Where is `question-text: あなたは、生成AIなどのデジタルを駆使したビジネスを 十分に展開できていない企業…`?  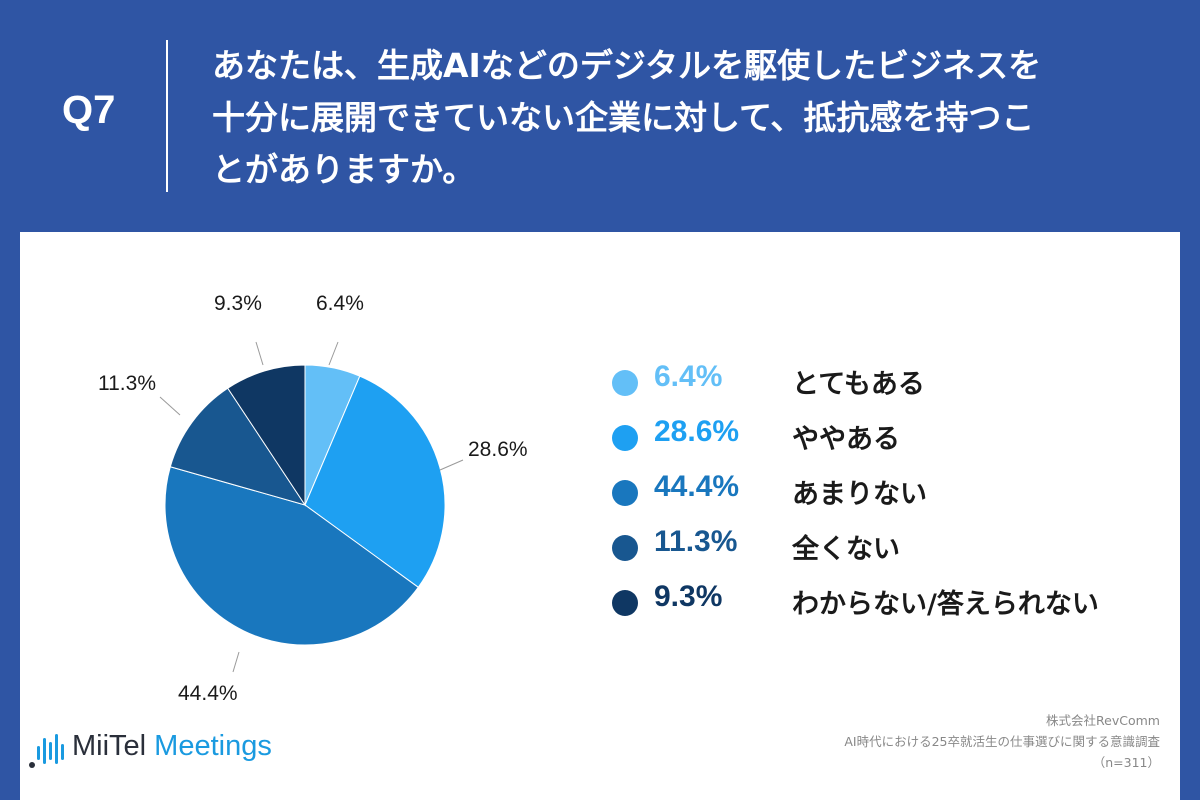
question-text: あなたは、生成AIなどのデジタルを駆使したビジネスを 十分に展開できていない企業… is located at coordinates (662, 118).